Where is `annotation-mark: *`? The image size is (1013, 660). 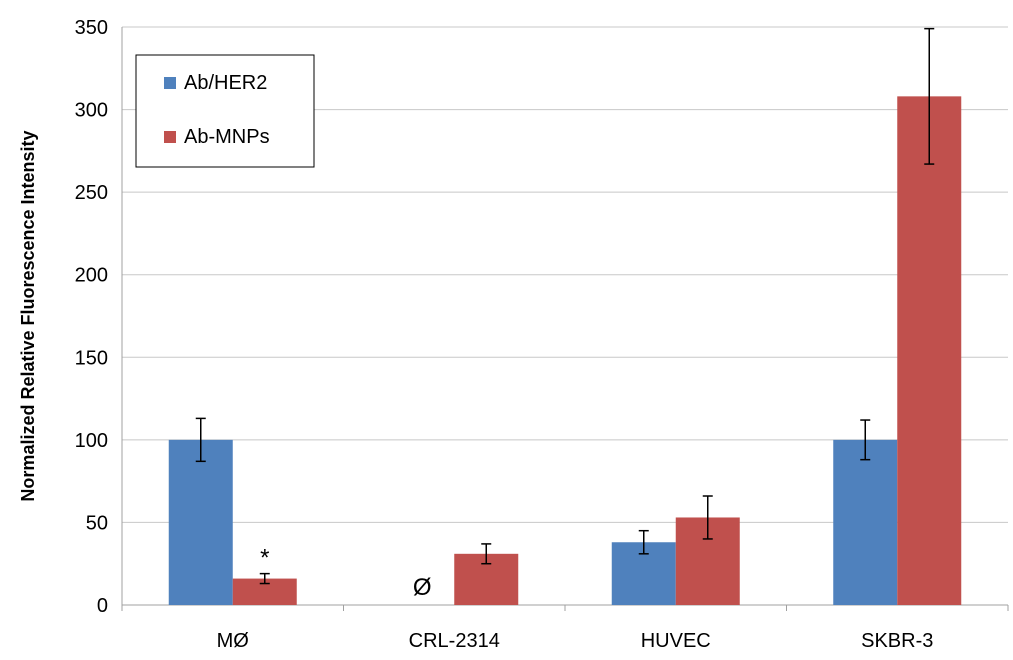 annotation-mark: * is located at coordinates (264, 558).